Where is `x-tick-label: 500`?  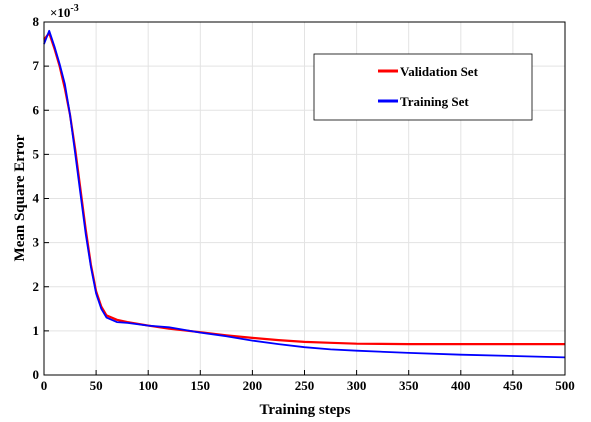 x-tick-label: 500 is located at coordinates (565, 385).